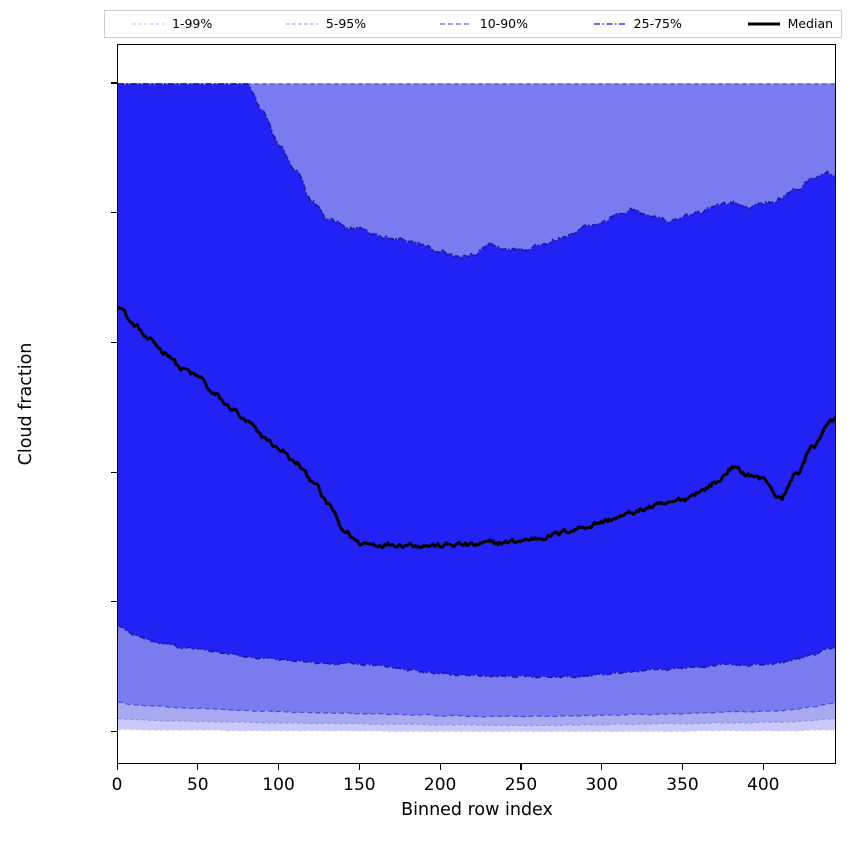 This screenshot has width=850, height=850. Describe the element at coordinates (764, 24) in the screenshot. I see `legend-swatch-solid-line-icon` at that location.